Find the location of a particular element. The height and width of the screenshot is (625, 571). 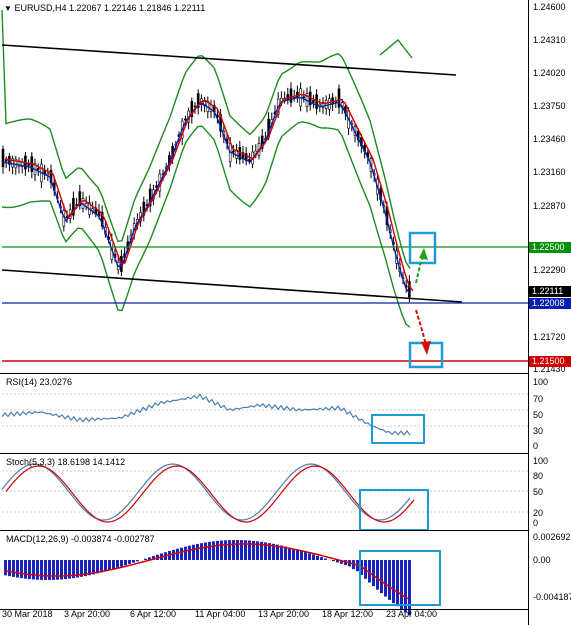

stoch-tick: 80 is located at coordinates (538, 476).